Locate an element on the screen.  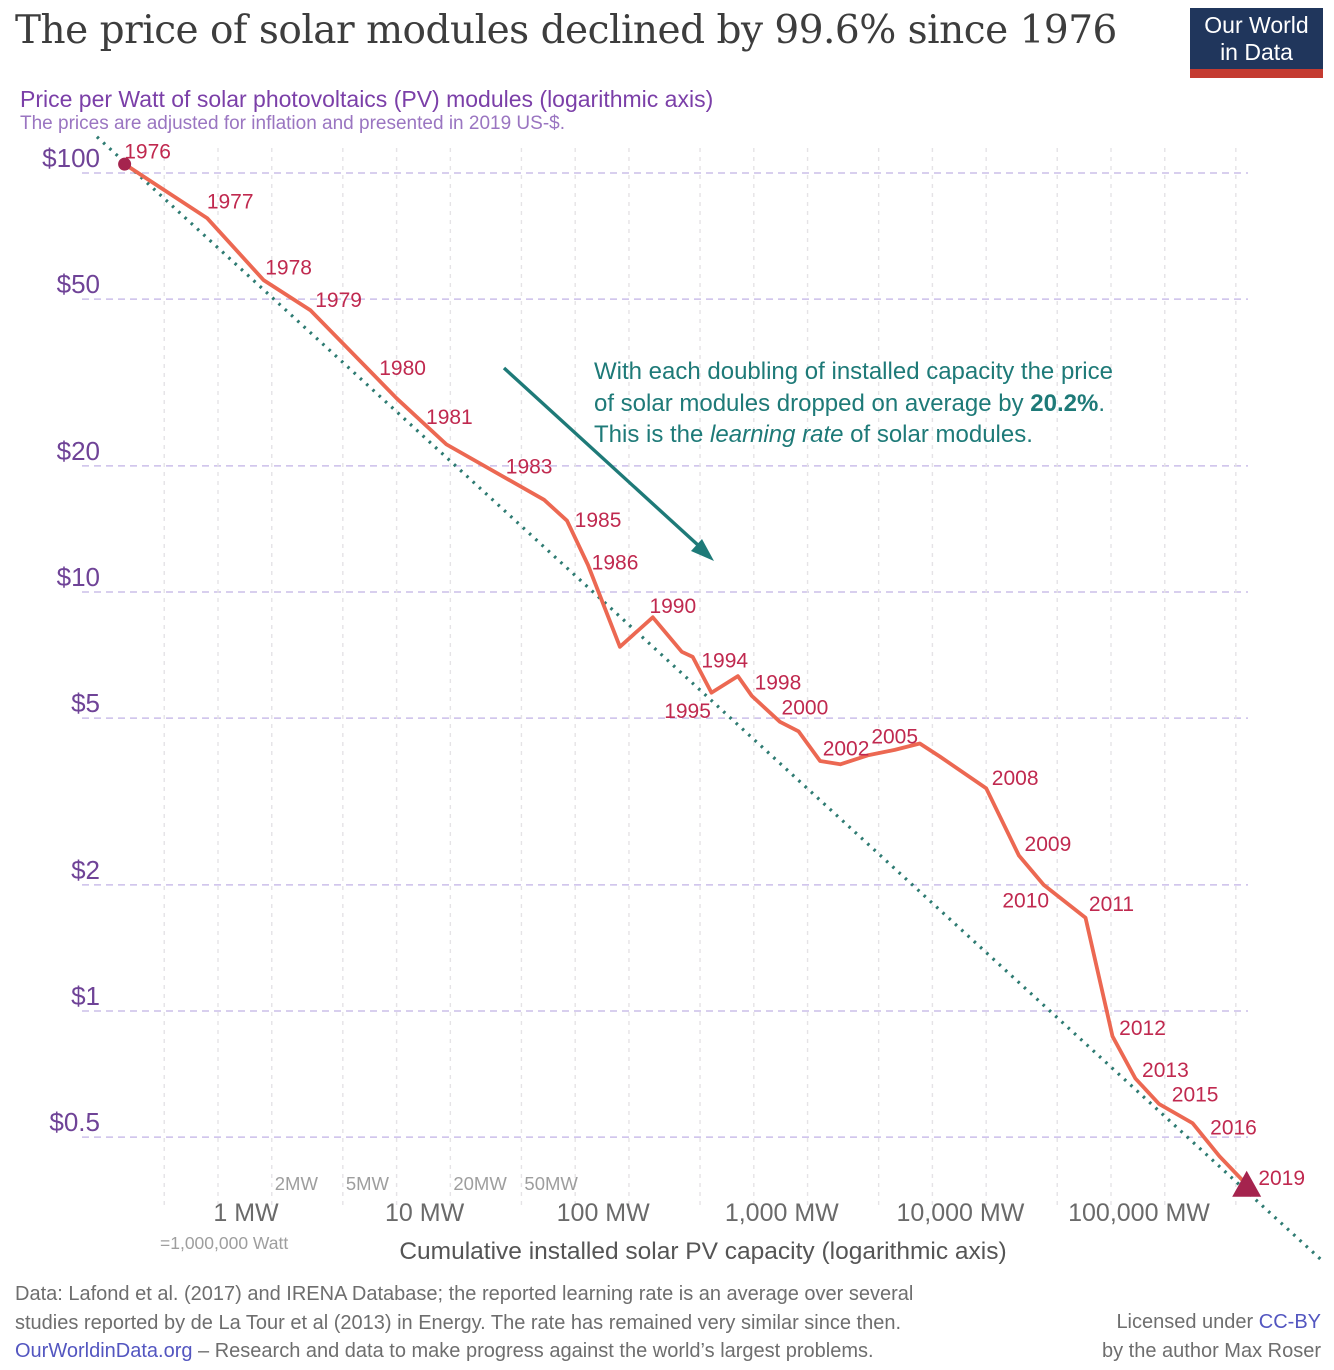
y-tick-label: $10 is located at coordinates (78, 577).